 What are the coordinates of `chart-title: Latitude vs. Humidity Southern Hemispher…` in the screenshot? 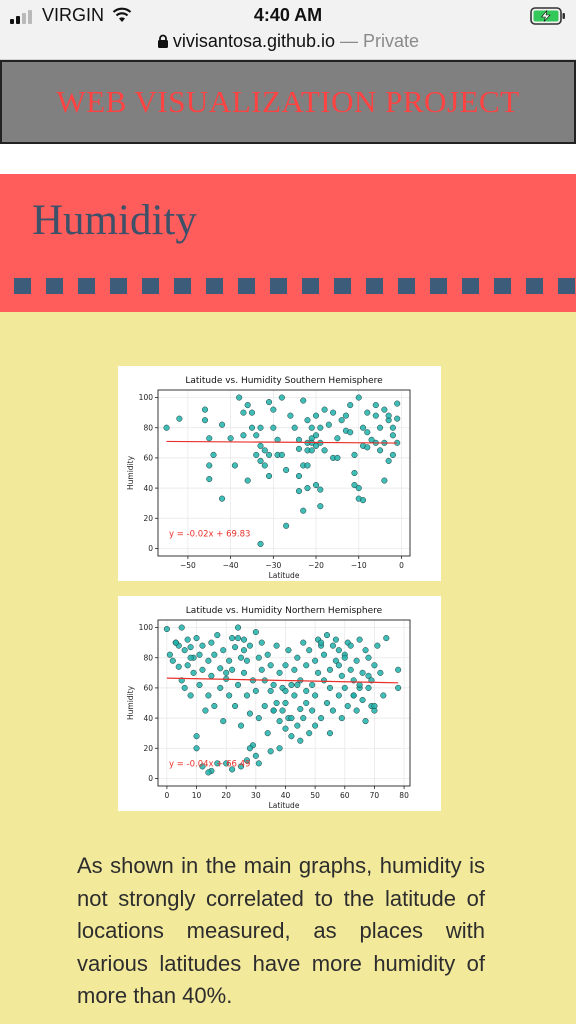 It's located at (284, 381).